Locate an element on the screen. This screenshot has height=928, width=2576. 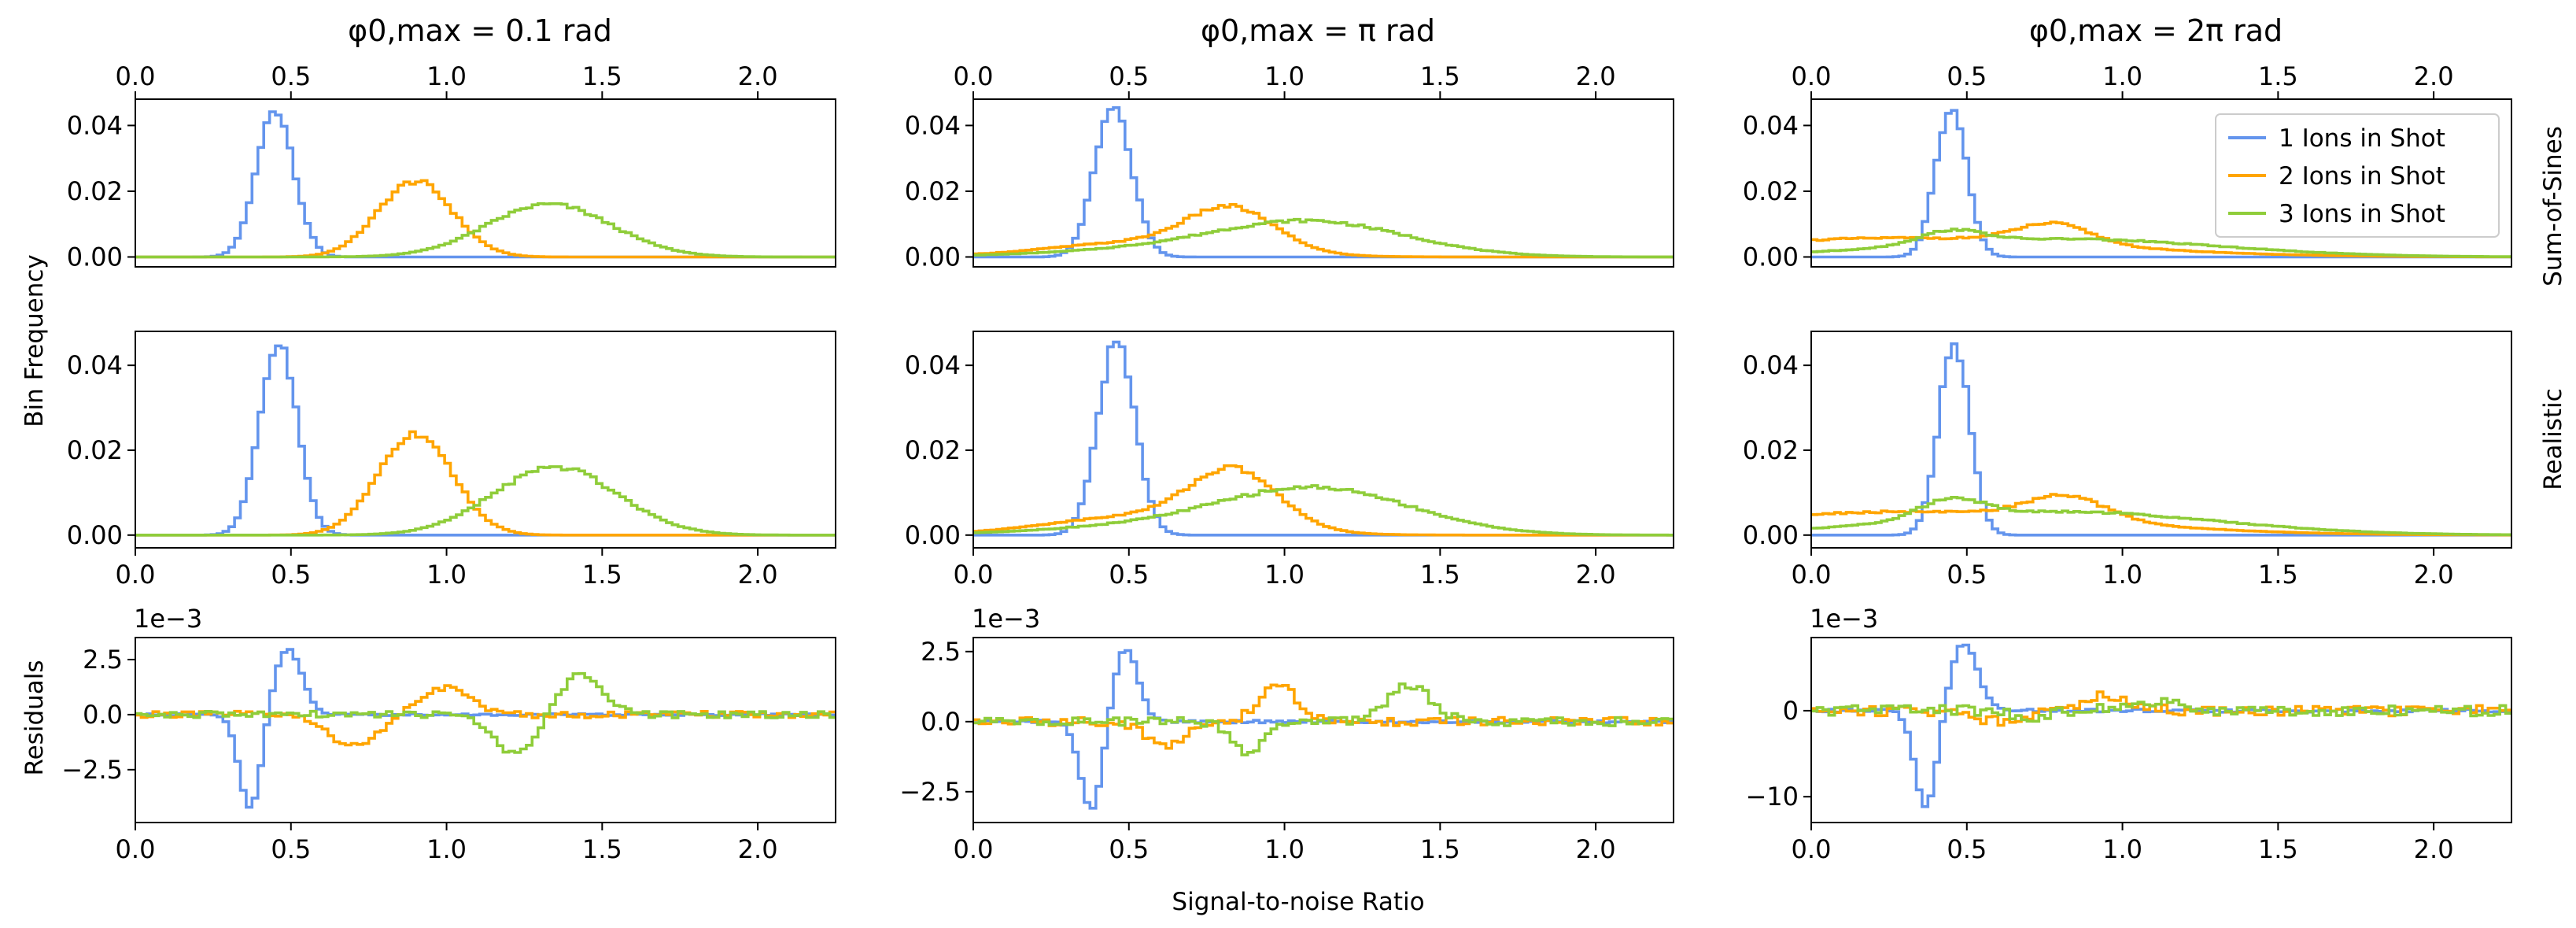
residual-offset-label-1: 1e−3 is located at coordinates (168, 619).